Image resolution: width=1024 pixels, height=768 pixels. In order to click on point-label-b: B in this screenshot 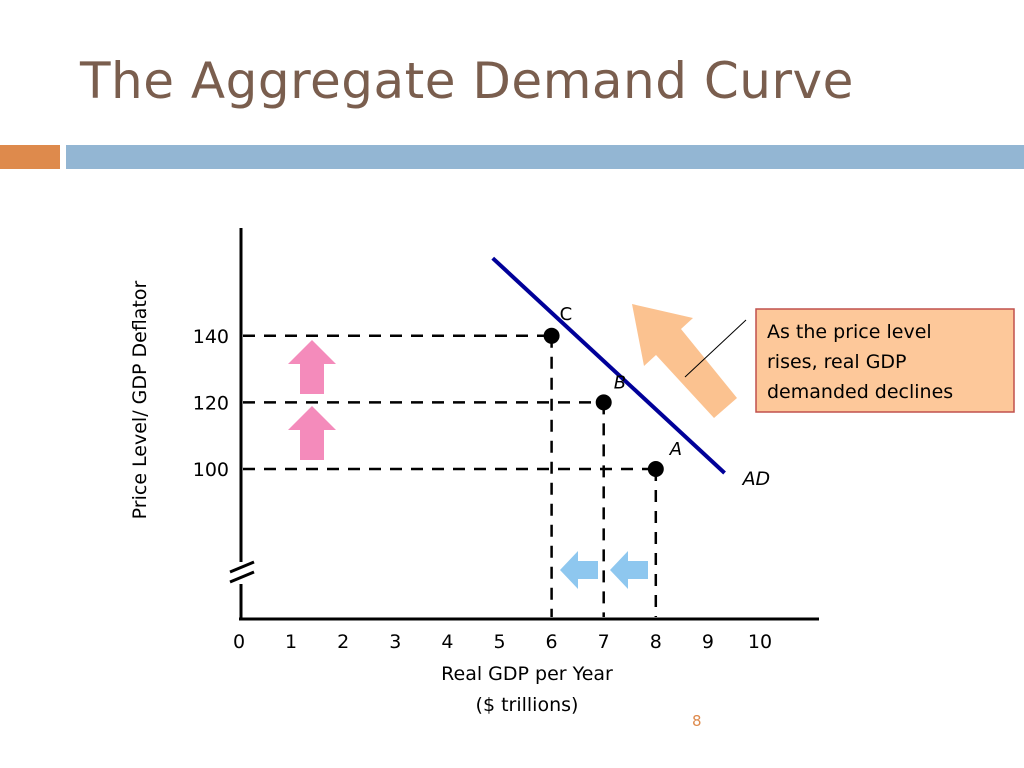, I will do `click(620, 382)`.